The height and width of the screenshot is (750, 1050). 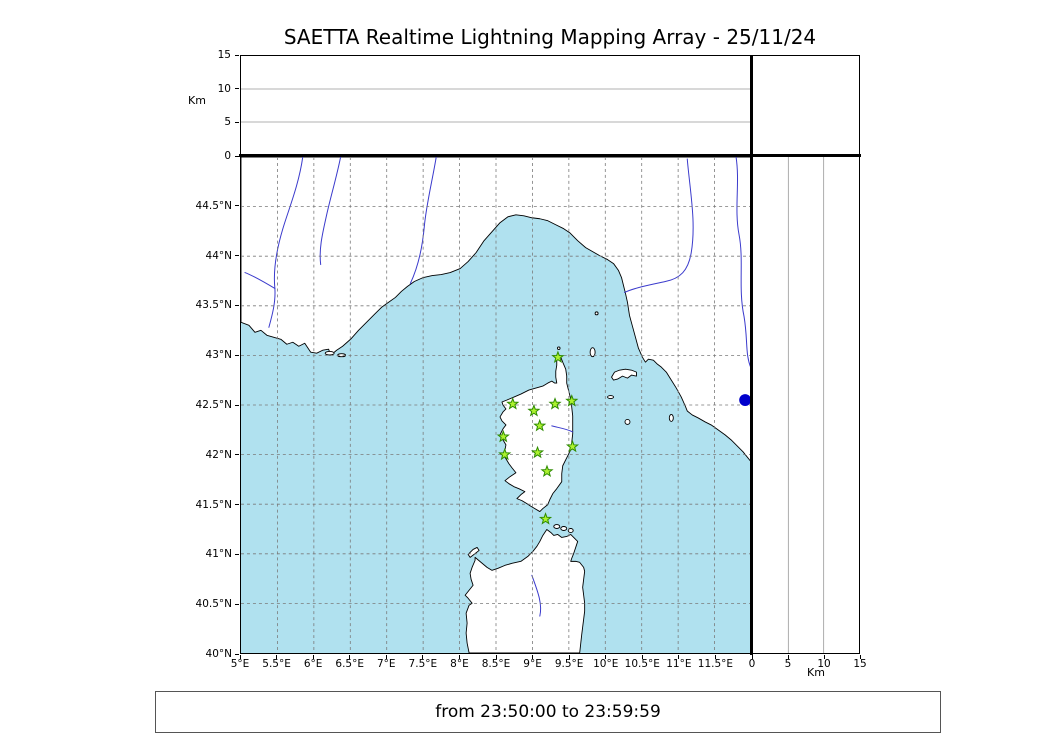 I want to click on axis-divider-vertical, so click(x=751, y=355).